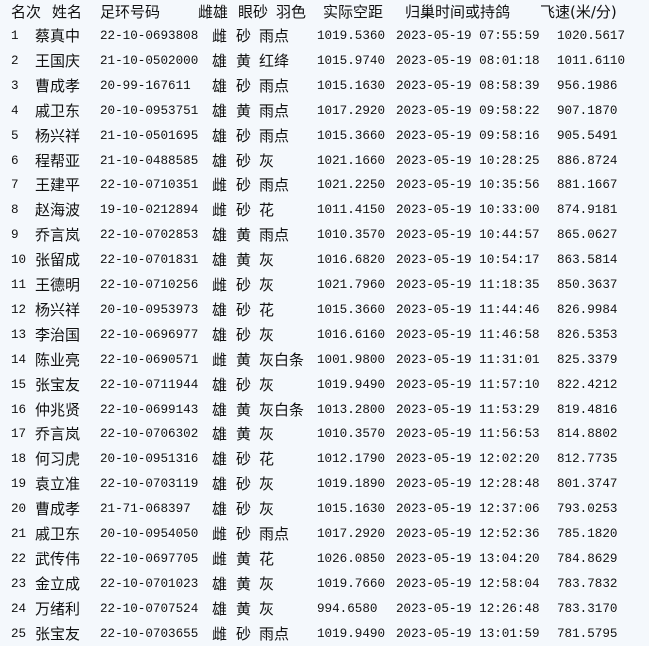  I want to click on cell-distance: 1021.2250, so click(351, 185).